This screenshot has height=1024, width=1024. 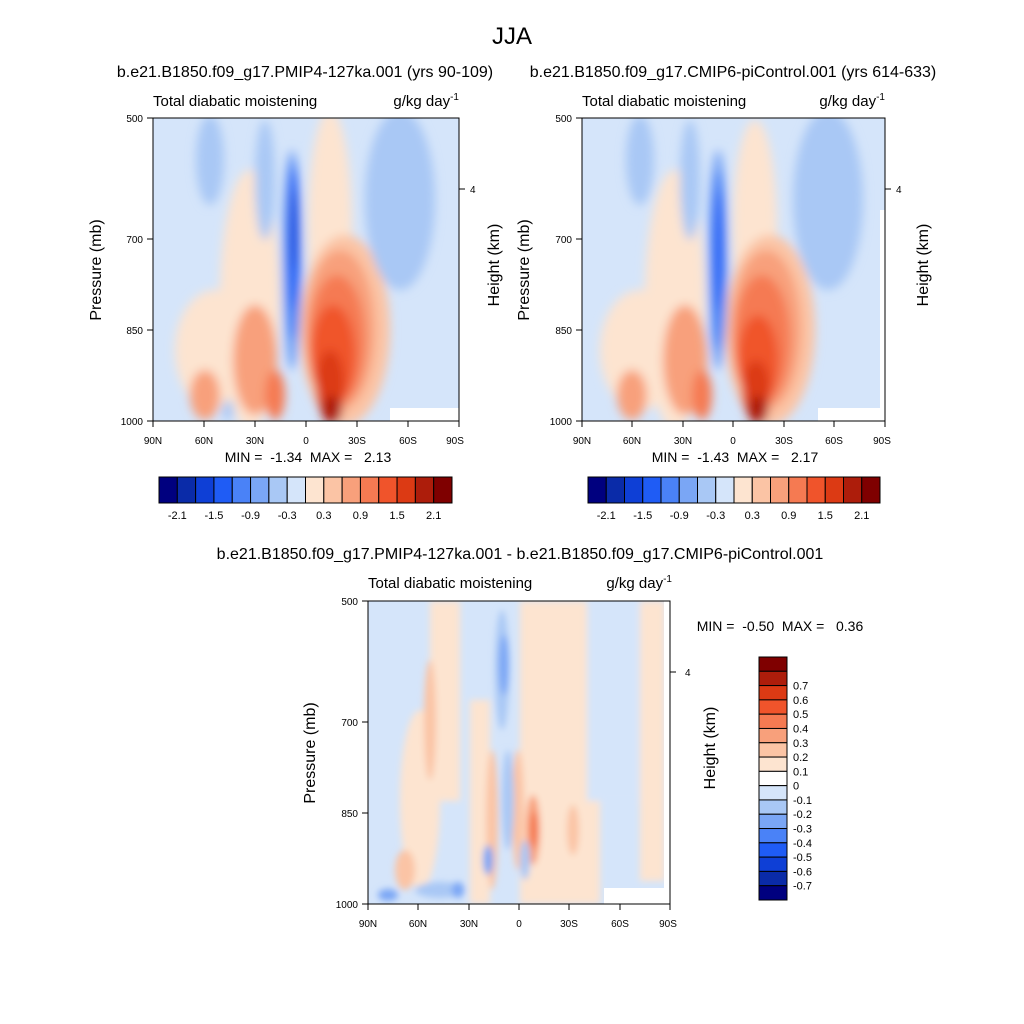 What do you see at coordinates (308, 457) in the screenshot?
I see `panel-1-stats: MIN = -1.34 MAX = 2.13` at bounding box center [308, 457].